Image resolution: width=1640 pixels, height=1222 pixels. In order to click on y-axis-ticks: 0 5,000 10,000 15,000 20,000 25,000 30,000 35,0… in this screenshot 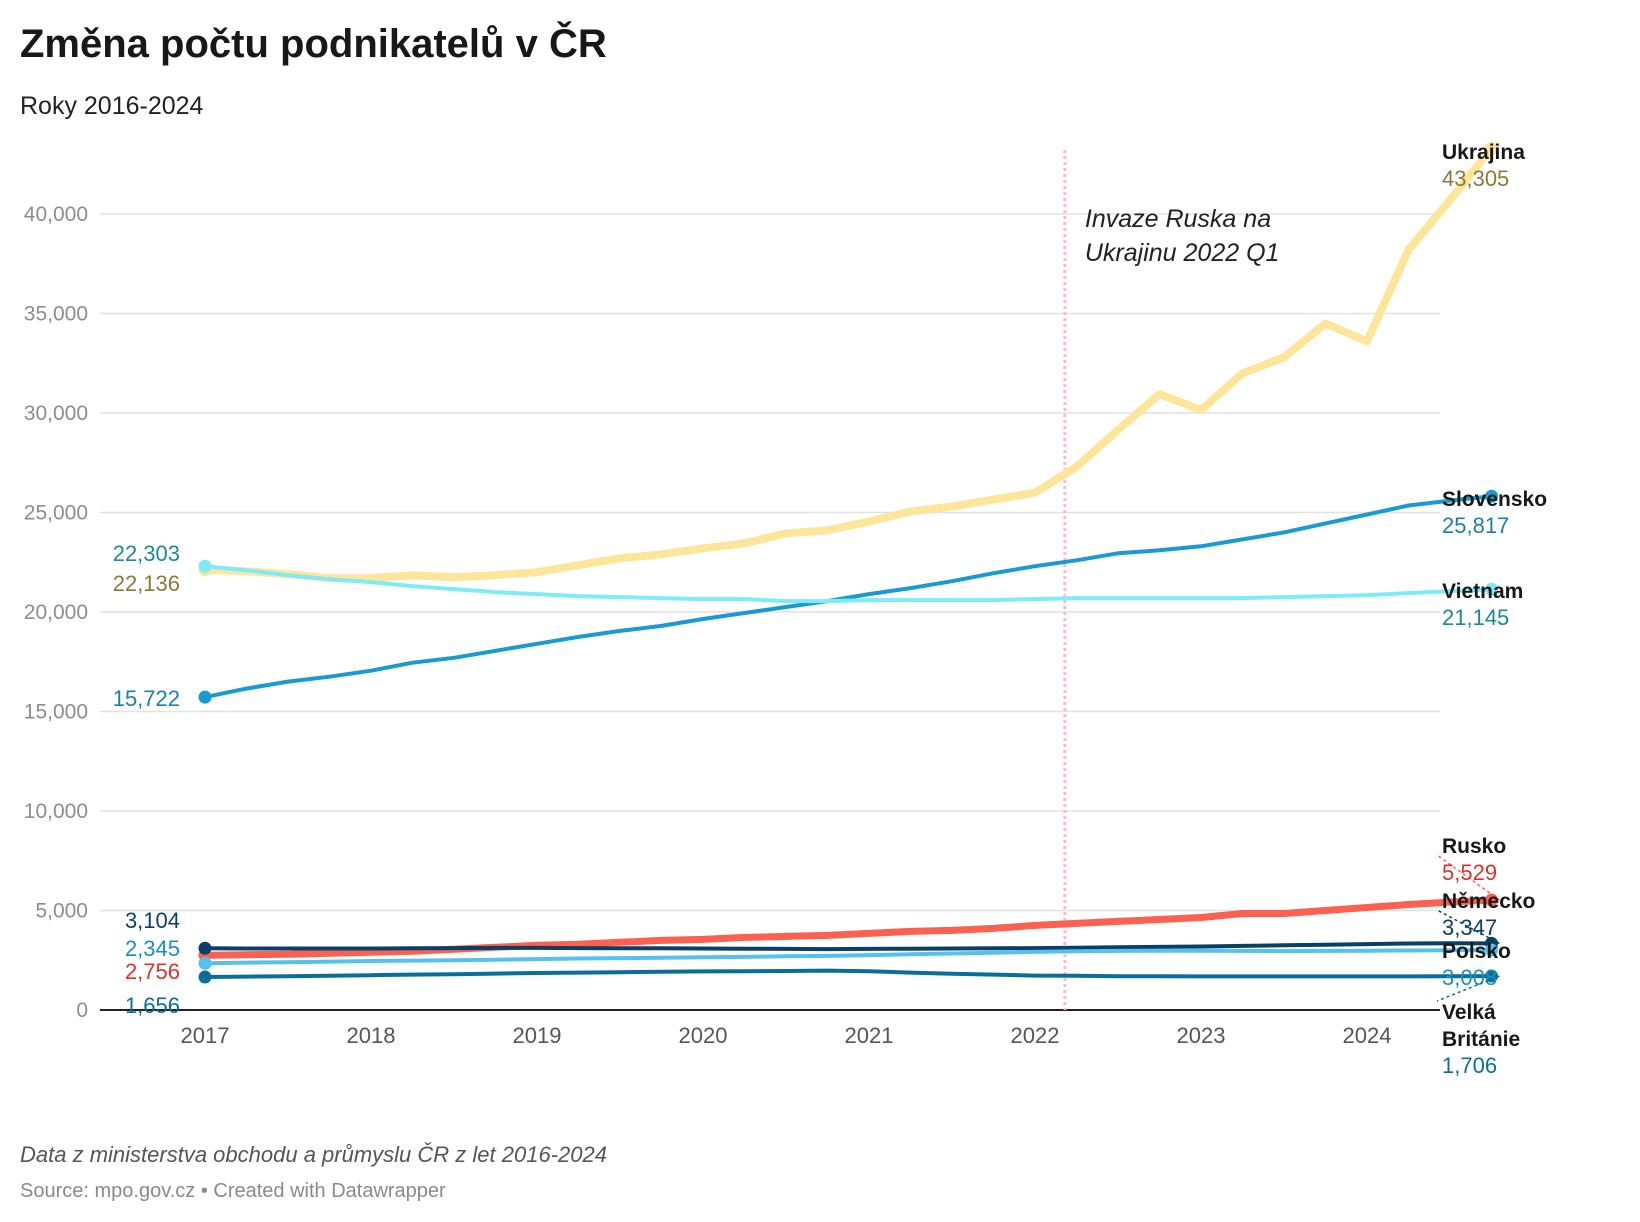, I will do `click(56, 612)`.